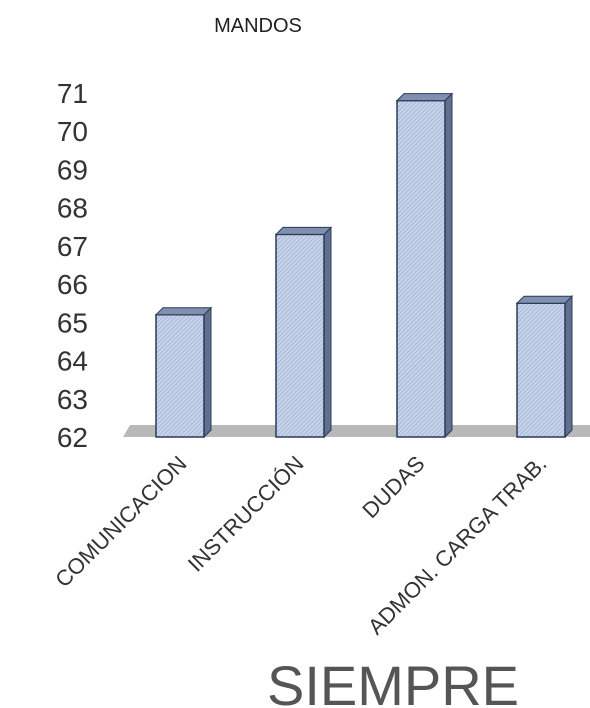 The width and height of the screenshot is (590, 708). I want to click on y-tick-label: 66, so click(72, 284).